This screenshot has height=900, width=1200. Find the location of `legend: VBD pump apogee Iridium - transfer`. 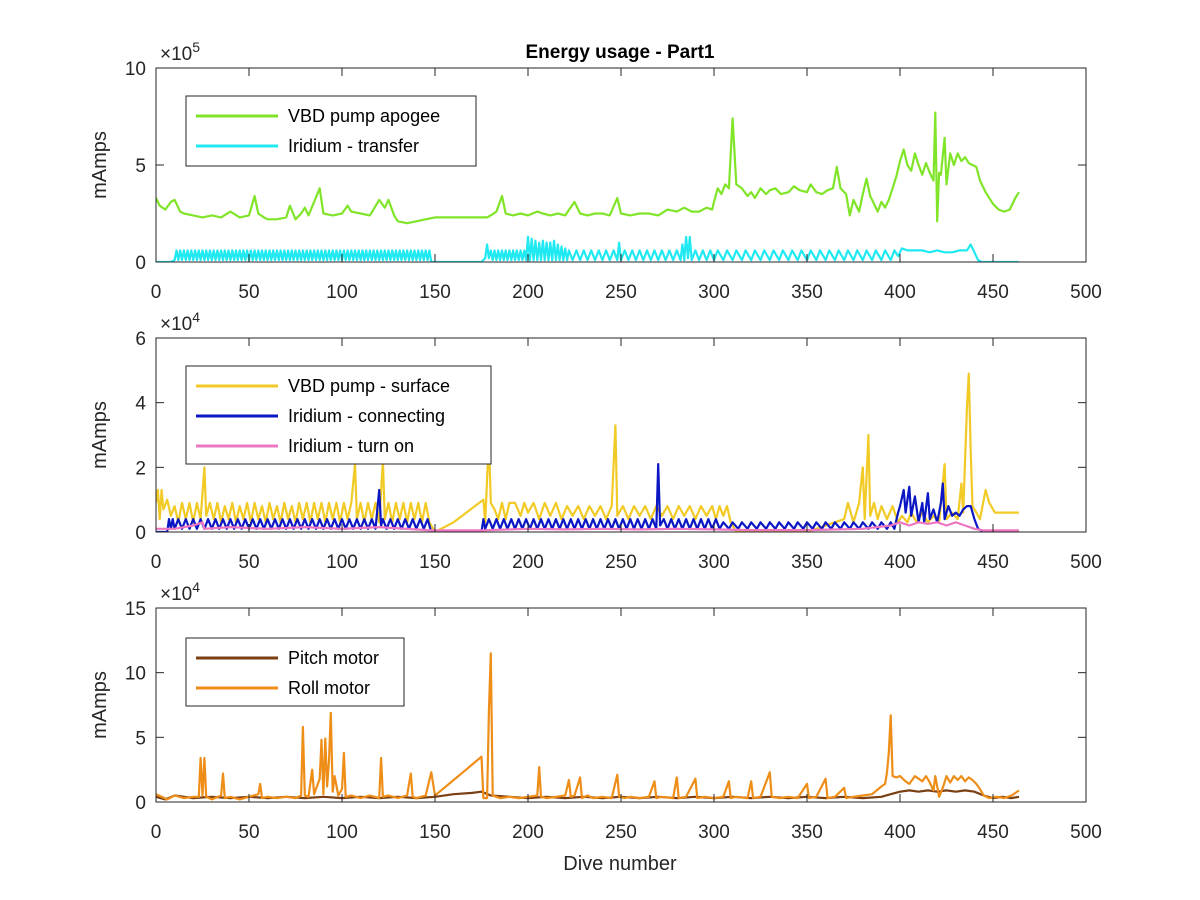

legend: VBD pump apogee Iridium - transfer is located at coordinates (331, 131).